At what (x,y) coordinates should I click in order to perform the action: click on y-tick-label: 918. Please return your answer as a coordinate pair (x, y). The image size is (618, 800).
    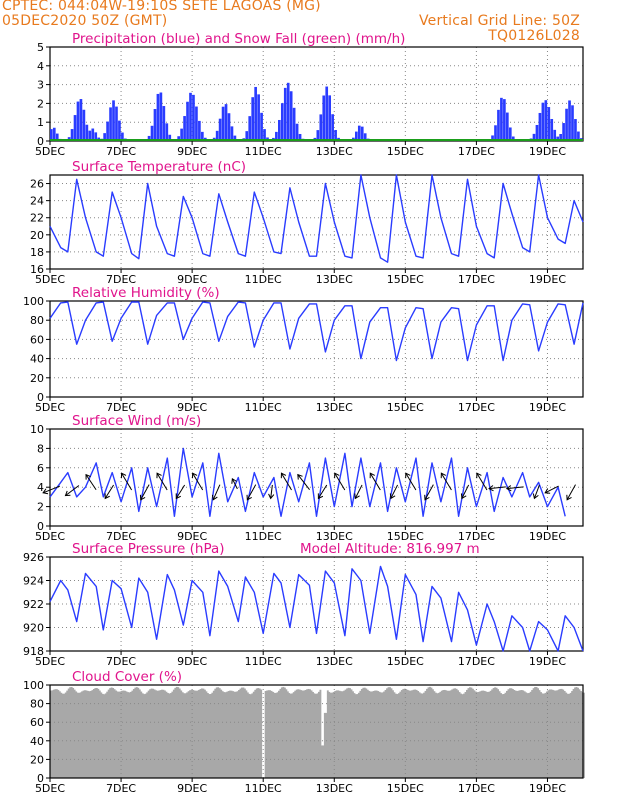
    Looking at the image, I should click on (33, 651).